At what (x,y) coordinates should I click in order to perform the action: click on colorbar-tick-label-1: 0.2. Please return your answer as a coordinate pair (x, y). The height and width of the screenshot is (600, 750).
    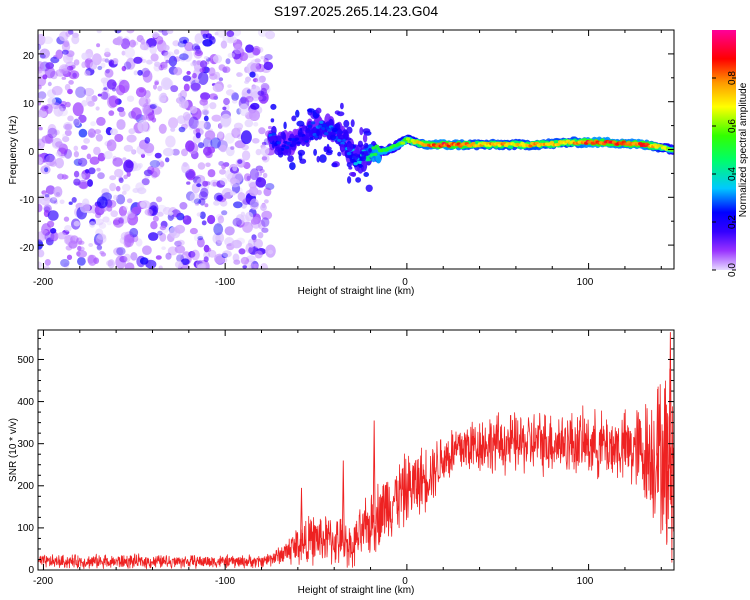
    Looking at the image, I should click on (732, 222).